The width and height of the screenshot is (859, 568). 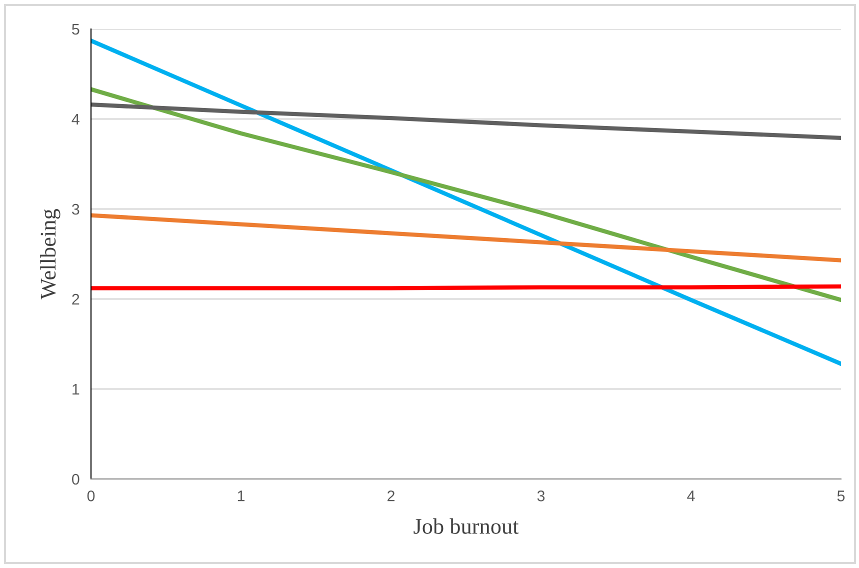 I want to click on x-tick-label: 5, so click(x=841, y=496).